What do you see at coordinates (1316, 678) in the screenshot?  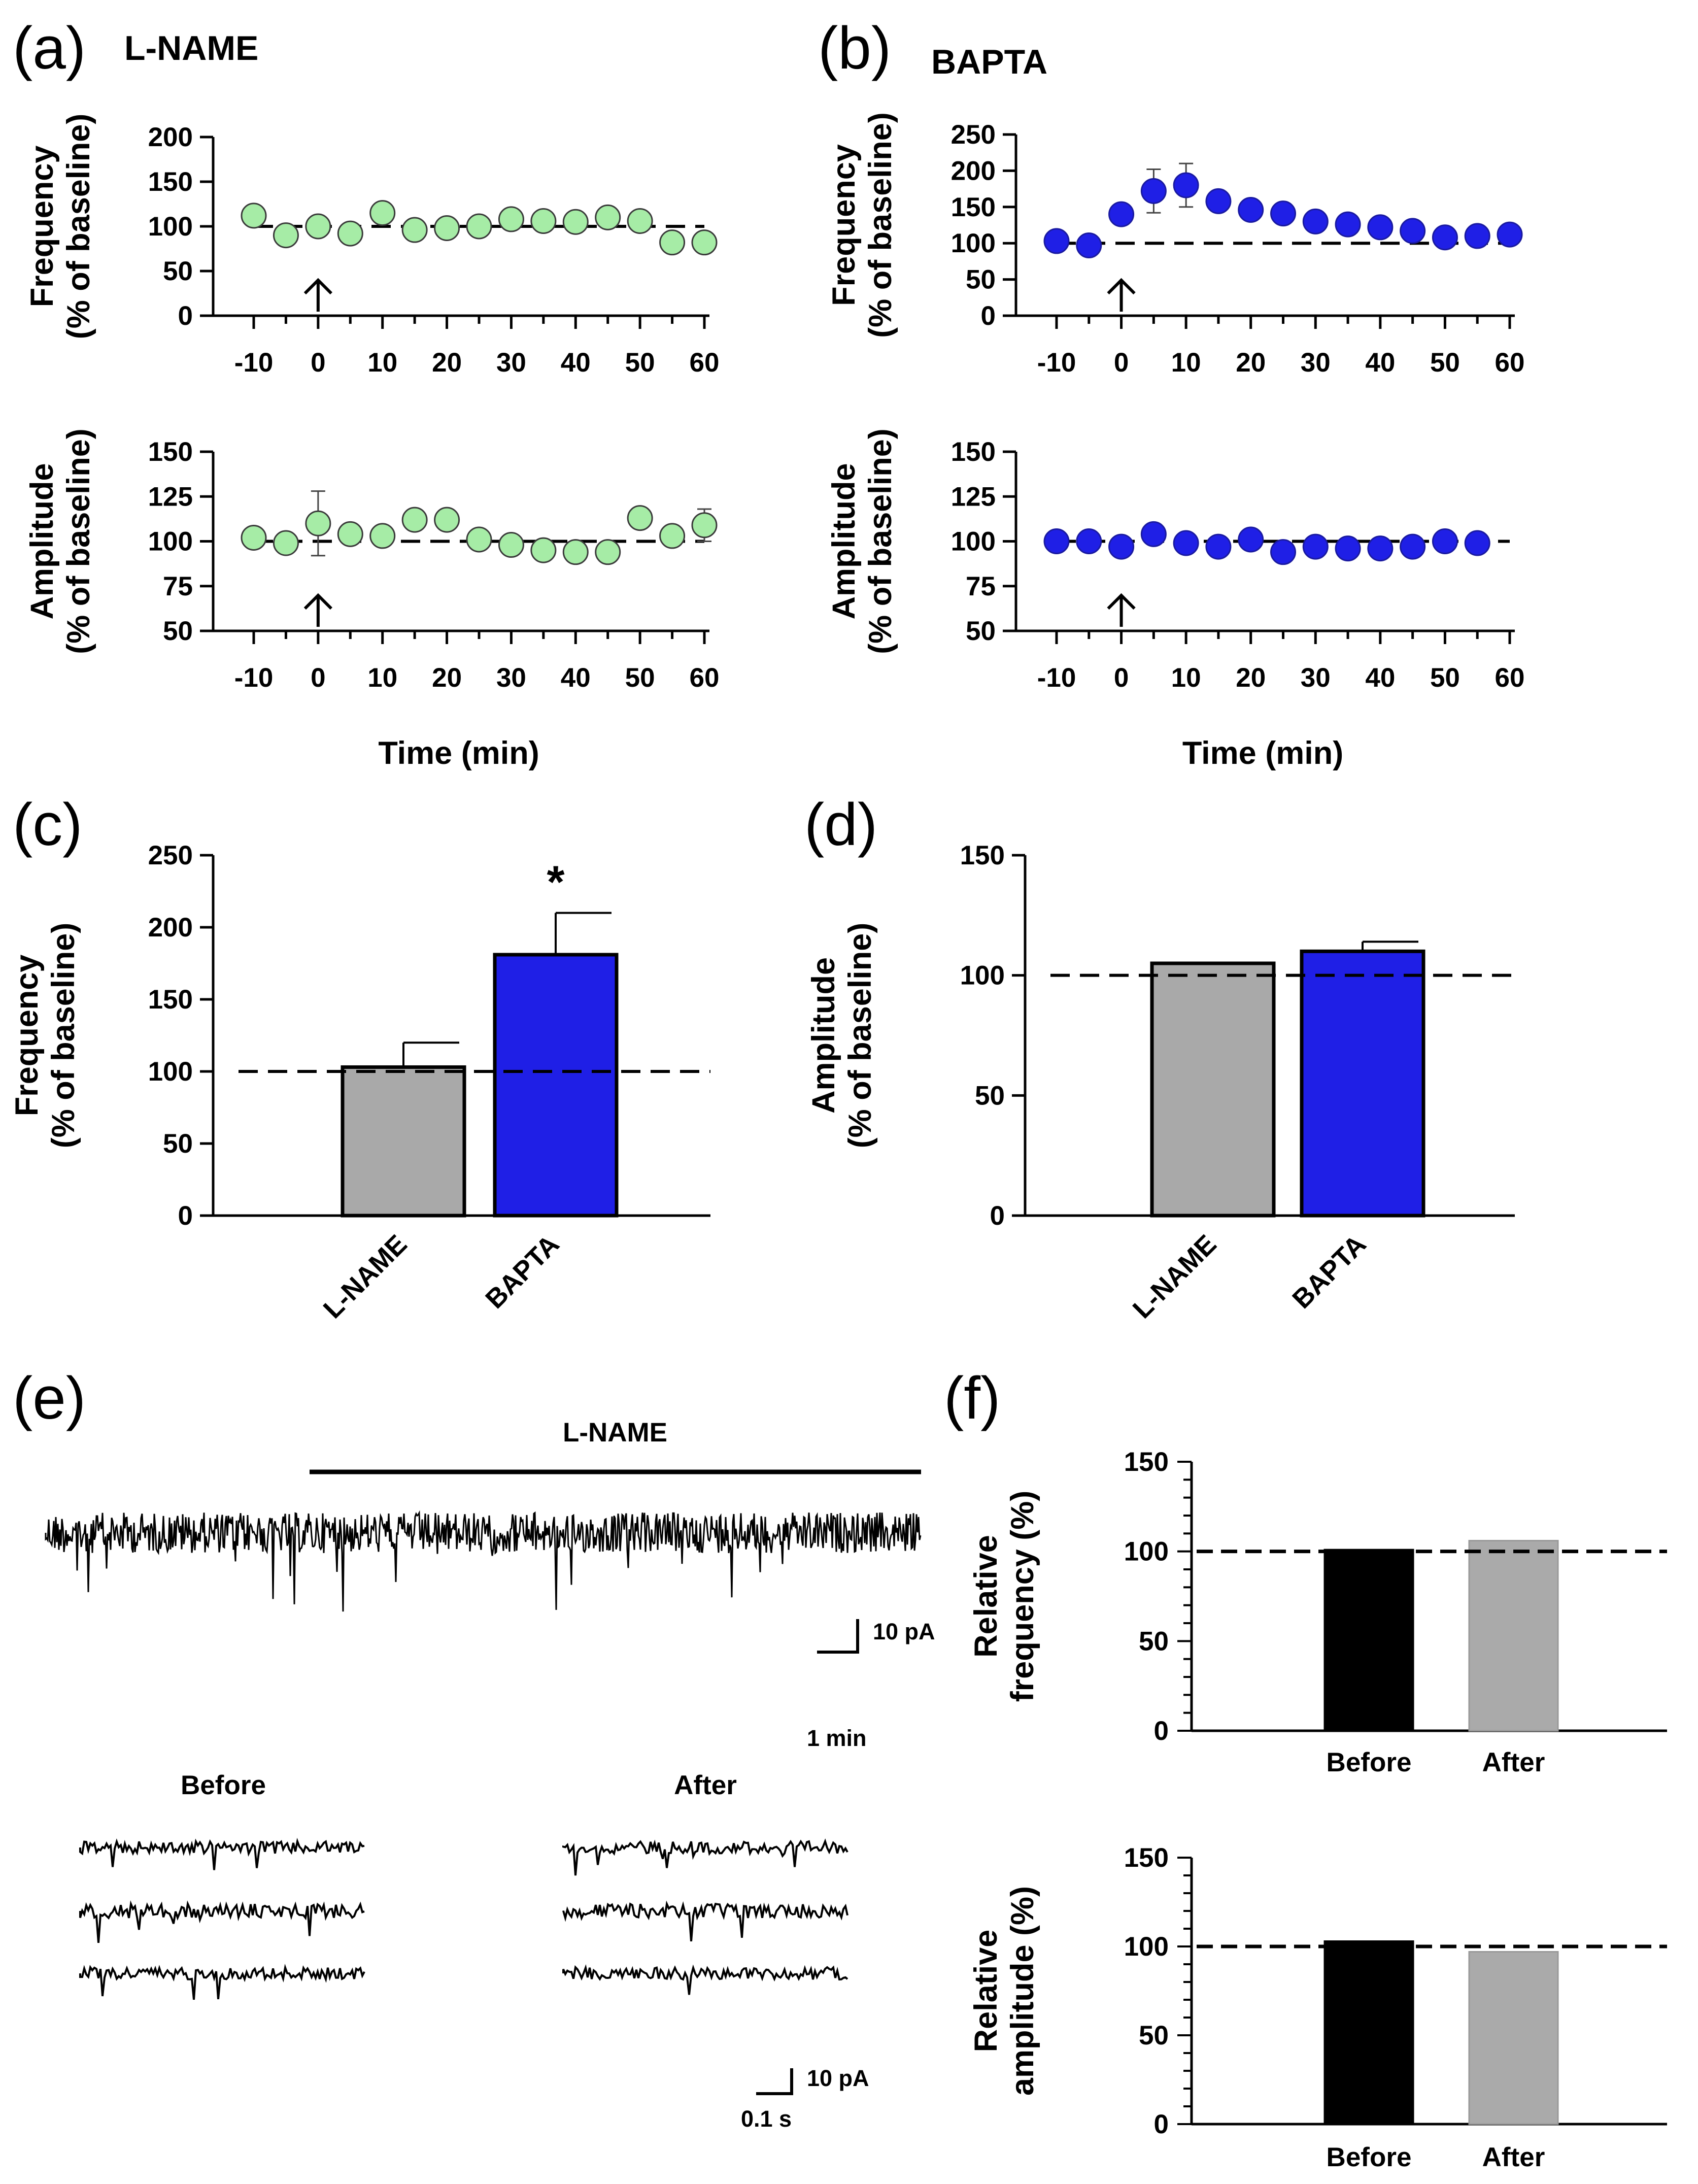 I see `x-tick-label: 30` at bounding box center [1316, 678].